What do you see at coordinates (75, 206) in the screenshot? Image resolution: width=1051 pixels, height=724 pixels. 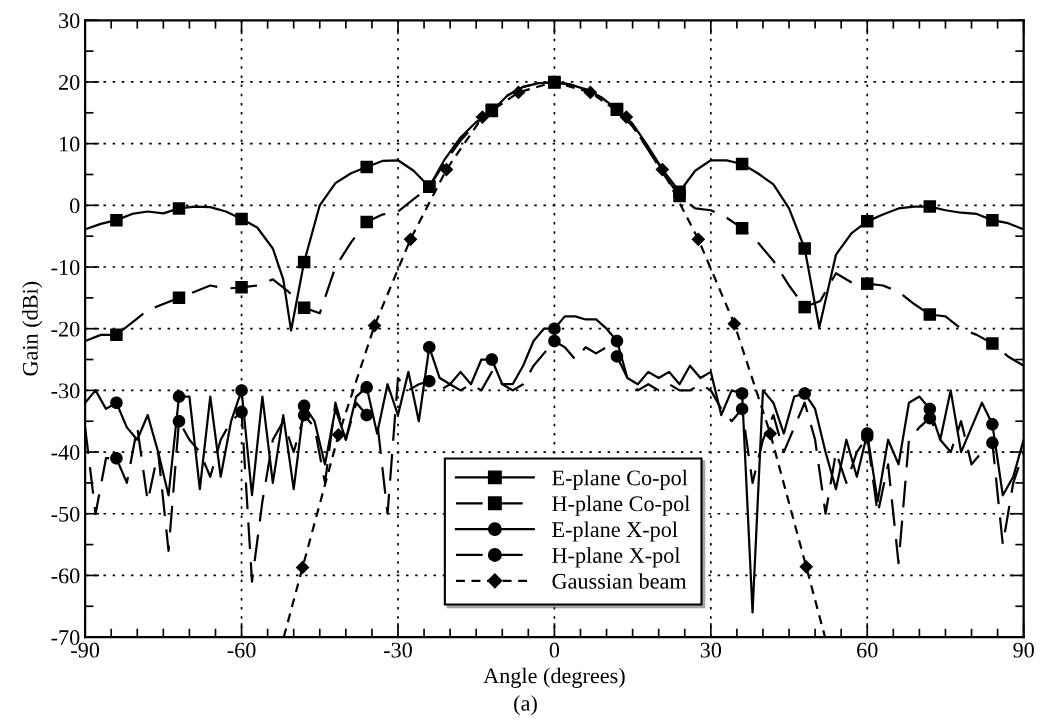 I see `y-tick-label: 0` at bounding box center [75, 206].